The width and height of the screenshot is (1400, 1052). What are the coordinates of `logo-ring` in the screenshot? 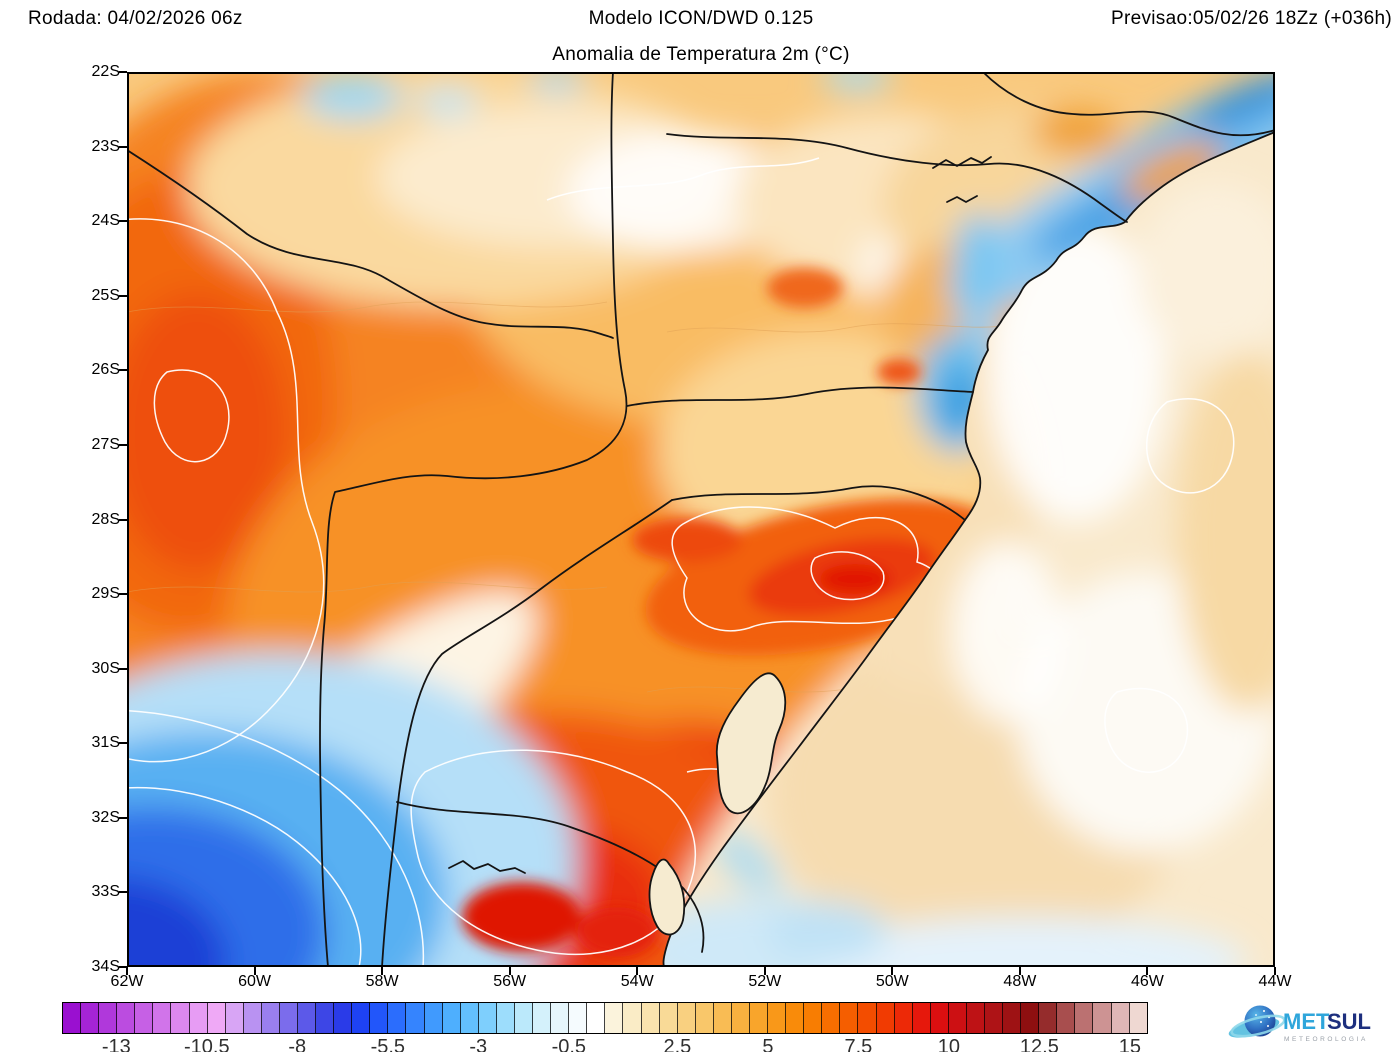 It's located at (1258, 1026).